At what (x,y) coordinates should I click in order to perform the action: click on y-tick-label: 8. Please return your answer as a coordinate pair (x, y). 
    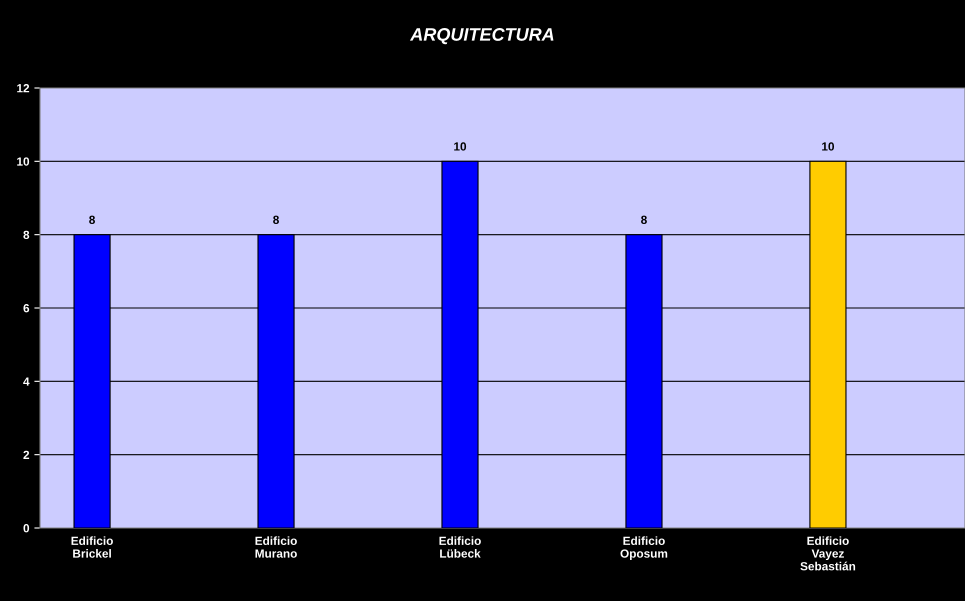
    Looking at the image, I should click on (26, 235).